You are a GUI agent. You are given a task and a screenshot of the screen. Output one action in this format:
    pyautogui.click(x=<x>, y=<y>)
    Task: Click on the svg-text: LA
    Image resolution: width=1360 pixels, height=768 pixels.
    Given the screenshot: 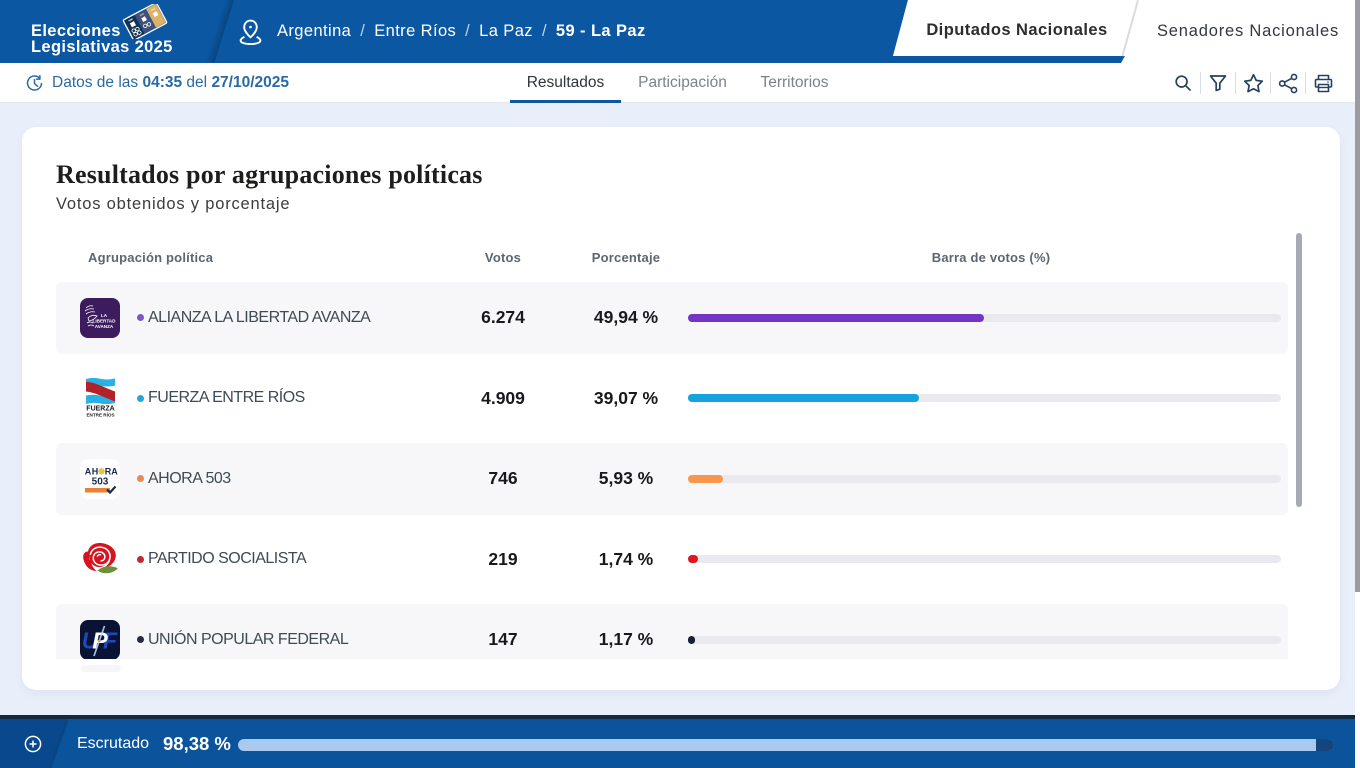 What is the action you would take?
    pyautogui.click(x=104, y=315)
    